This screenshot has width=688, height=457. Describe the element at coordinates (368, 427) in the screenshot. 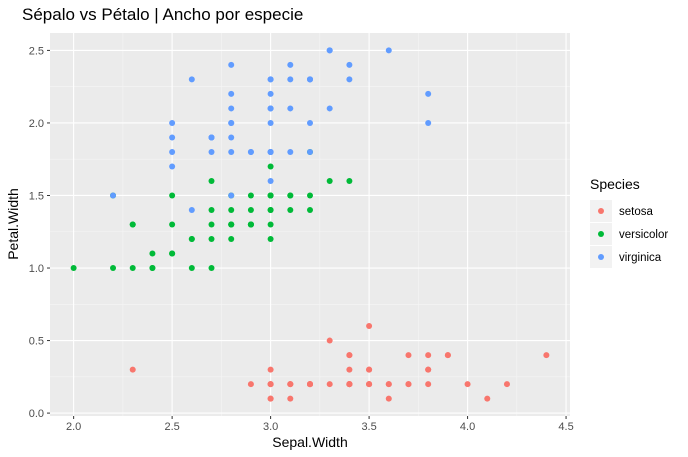

I see `x-tick-label: 3.5` at that location.